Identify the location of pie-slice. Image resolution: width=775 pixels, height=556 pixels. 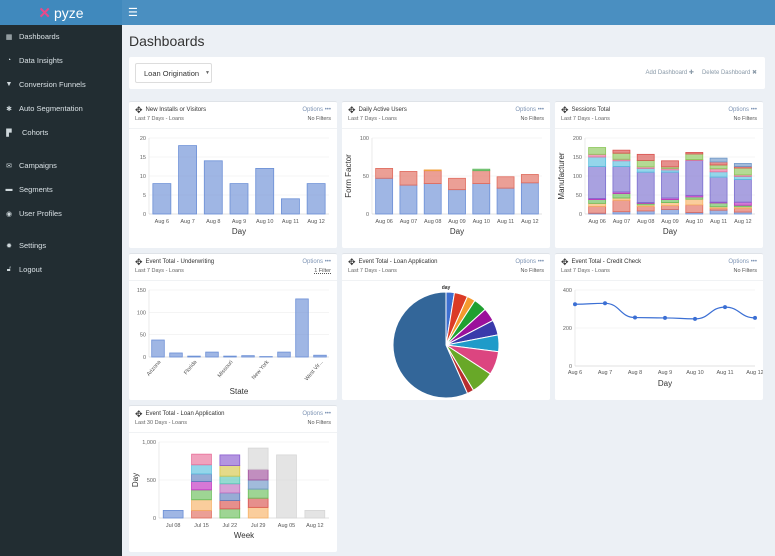
(430, 345).